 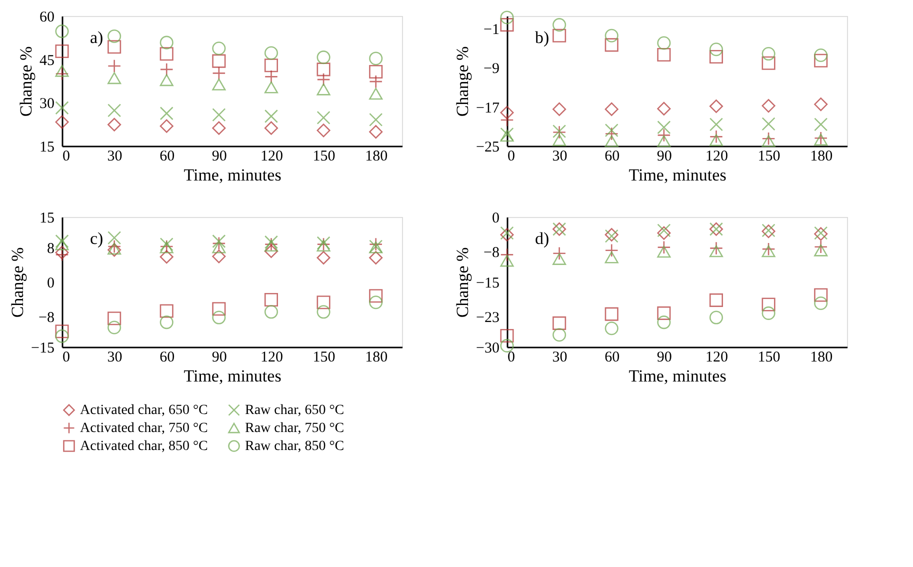 I want to click on legend-label: Activated char, 850 °C, so click(x=144, y=446).